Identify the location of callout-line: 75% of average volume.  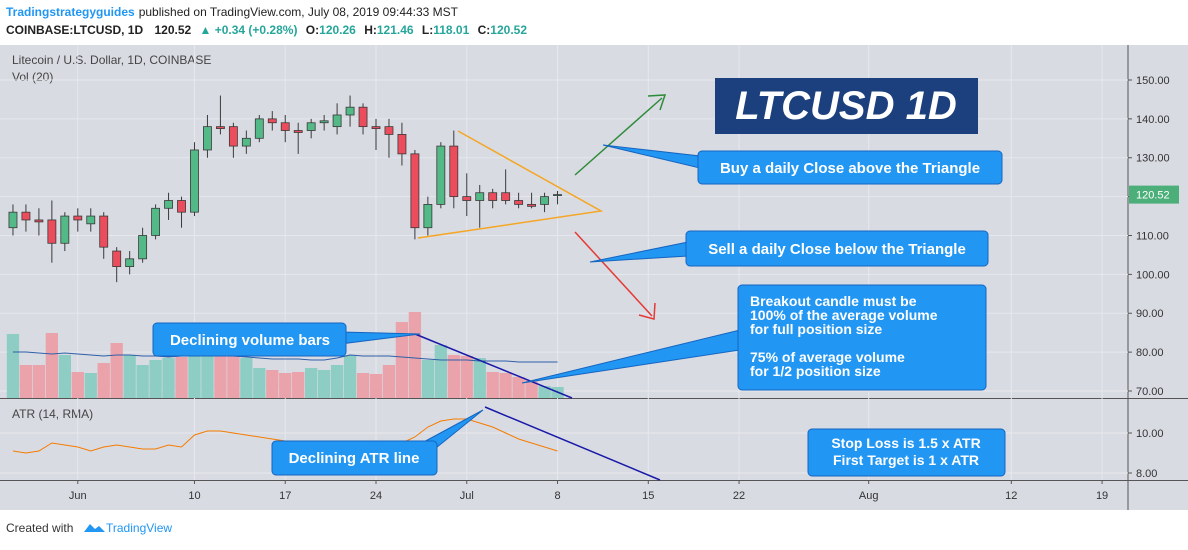
(827, 357).